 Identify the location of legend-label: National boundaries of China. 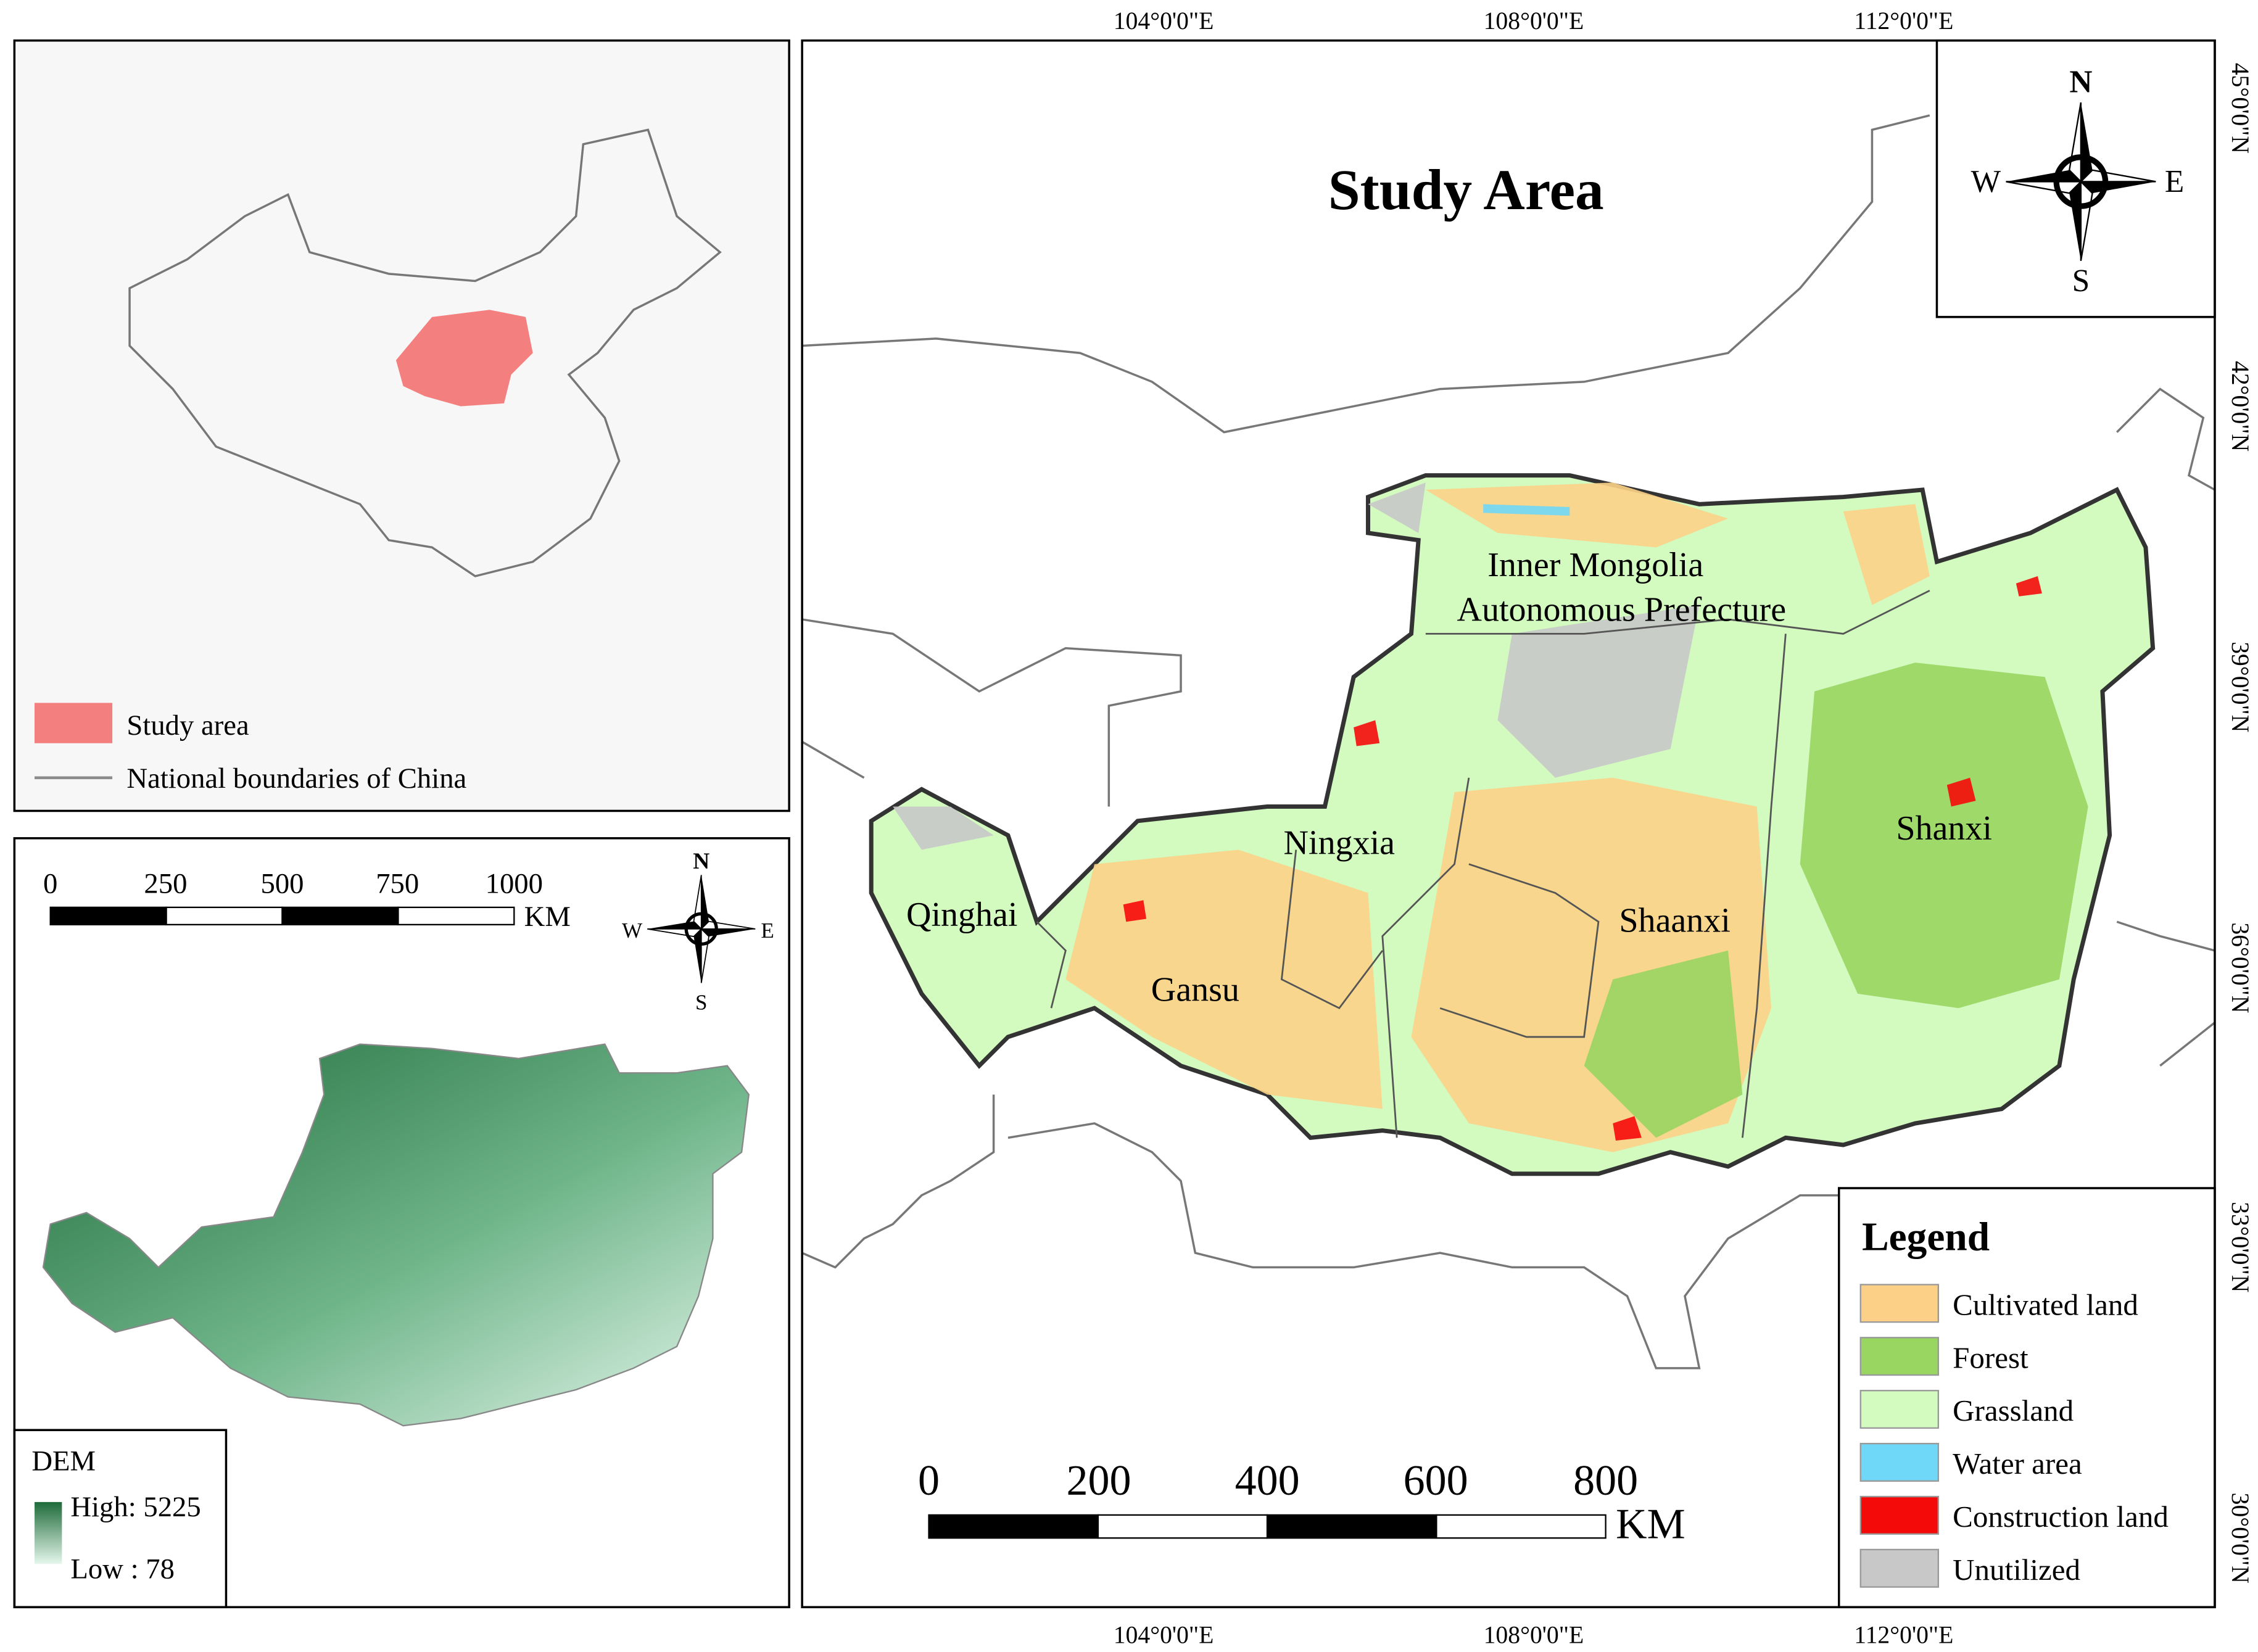
(296, 778).